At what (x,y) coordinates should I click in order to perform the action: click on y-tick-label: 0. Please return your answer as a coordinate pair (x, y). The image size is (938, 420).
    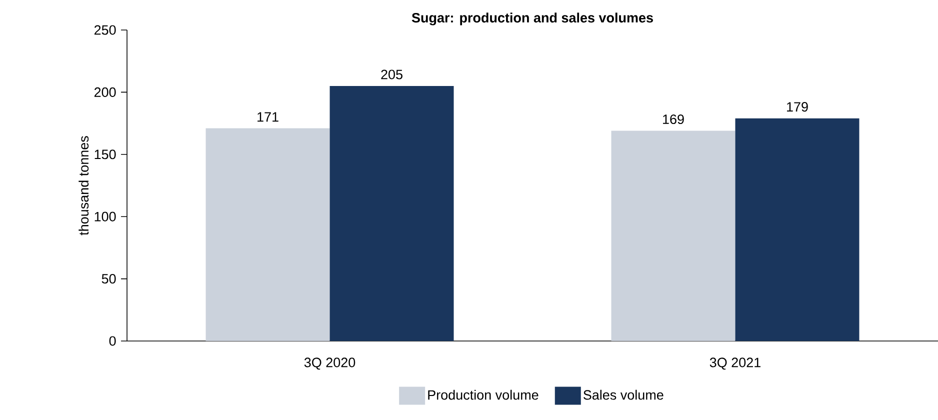
    Looking at the image, I should click on (112, 341).